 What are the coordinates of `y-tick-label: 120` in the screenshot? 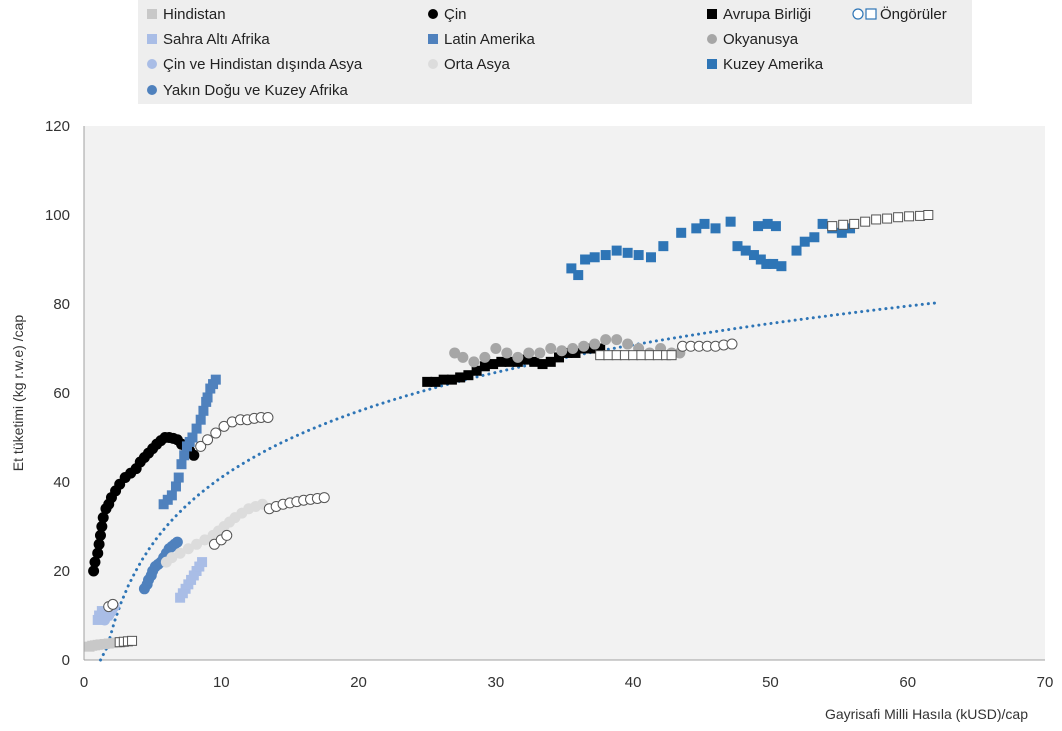 It's located at (57, 126).